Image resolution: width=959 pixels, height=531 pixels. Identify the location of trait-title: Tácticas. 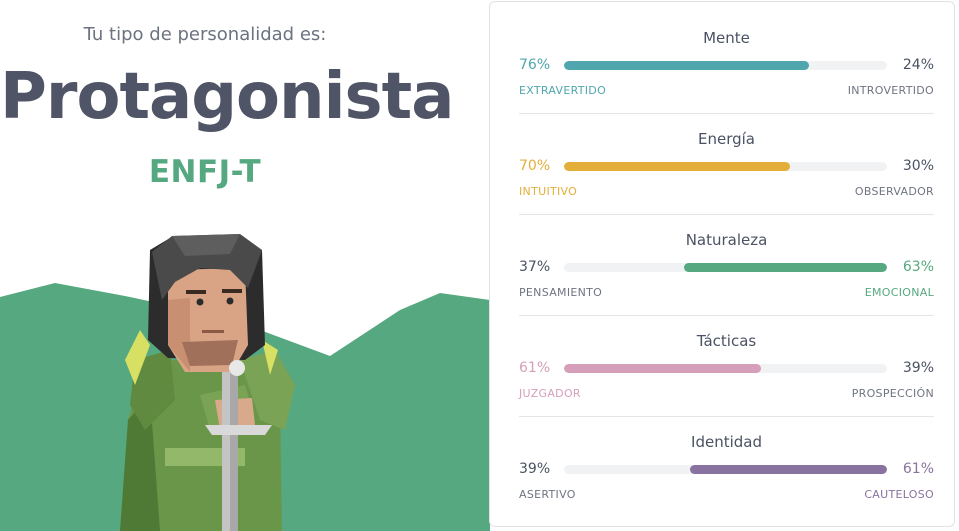
(726, 341).